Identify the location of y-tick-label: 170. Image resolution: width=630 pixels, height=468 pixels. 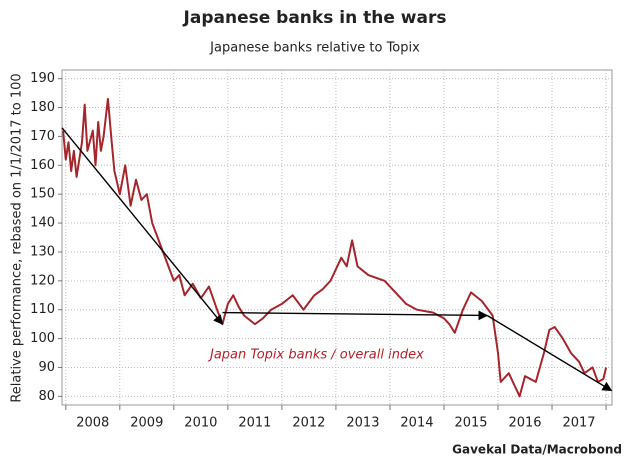
(42, 136).